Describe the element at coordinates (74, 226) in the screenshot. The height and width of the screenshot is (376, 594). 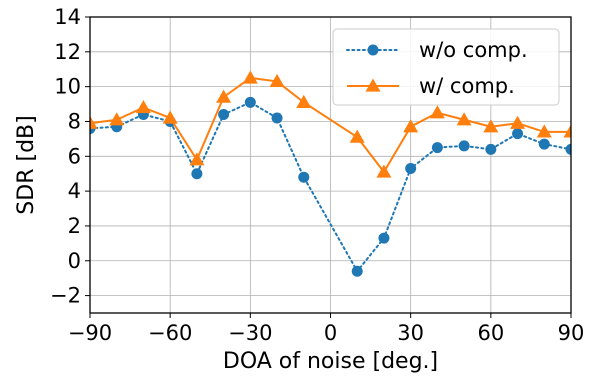
I see `y-tick-label: 2` at that location.